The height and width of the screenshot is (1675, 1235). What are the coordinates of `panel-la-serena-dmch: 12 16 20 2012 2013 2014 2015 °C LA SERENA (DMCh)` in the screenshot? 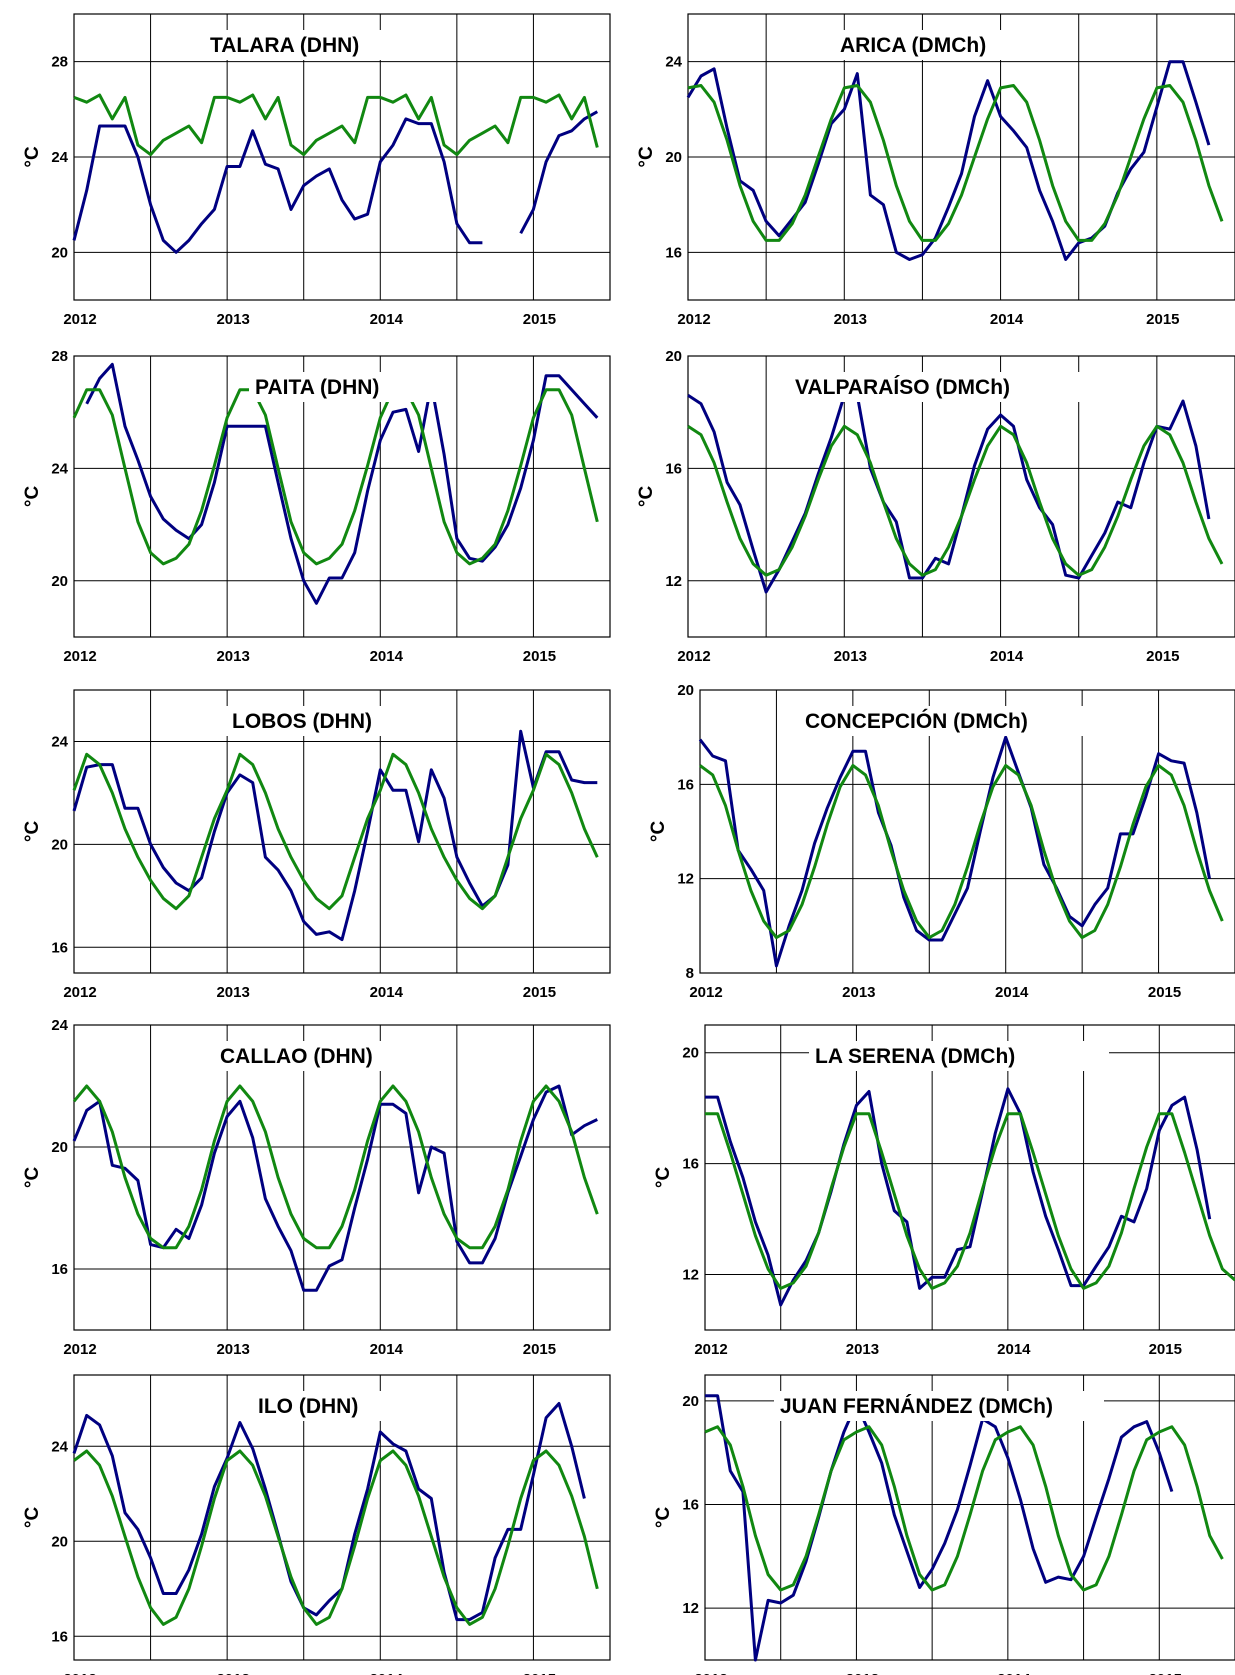 It's located at (944, 1191).